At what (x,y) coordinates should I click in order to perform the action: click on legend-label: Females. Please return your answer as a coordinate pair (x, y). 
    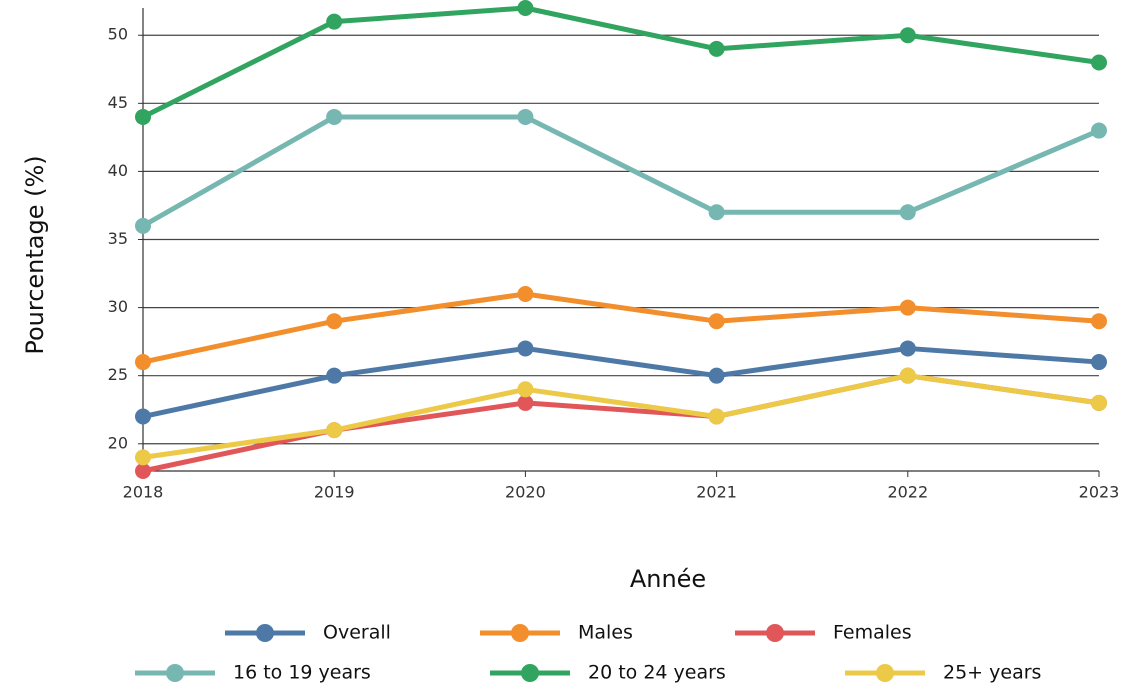
    Looking at the image, I should click on (872, 633).